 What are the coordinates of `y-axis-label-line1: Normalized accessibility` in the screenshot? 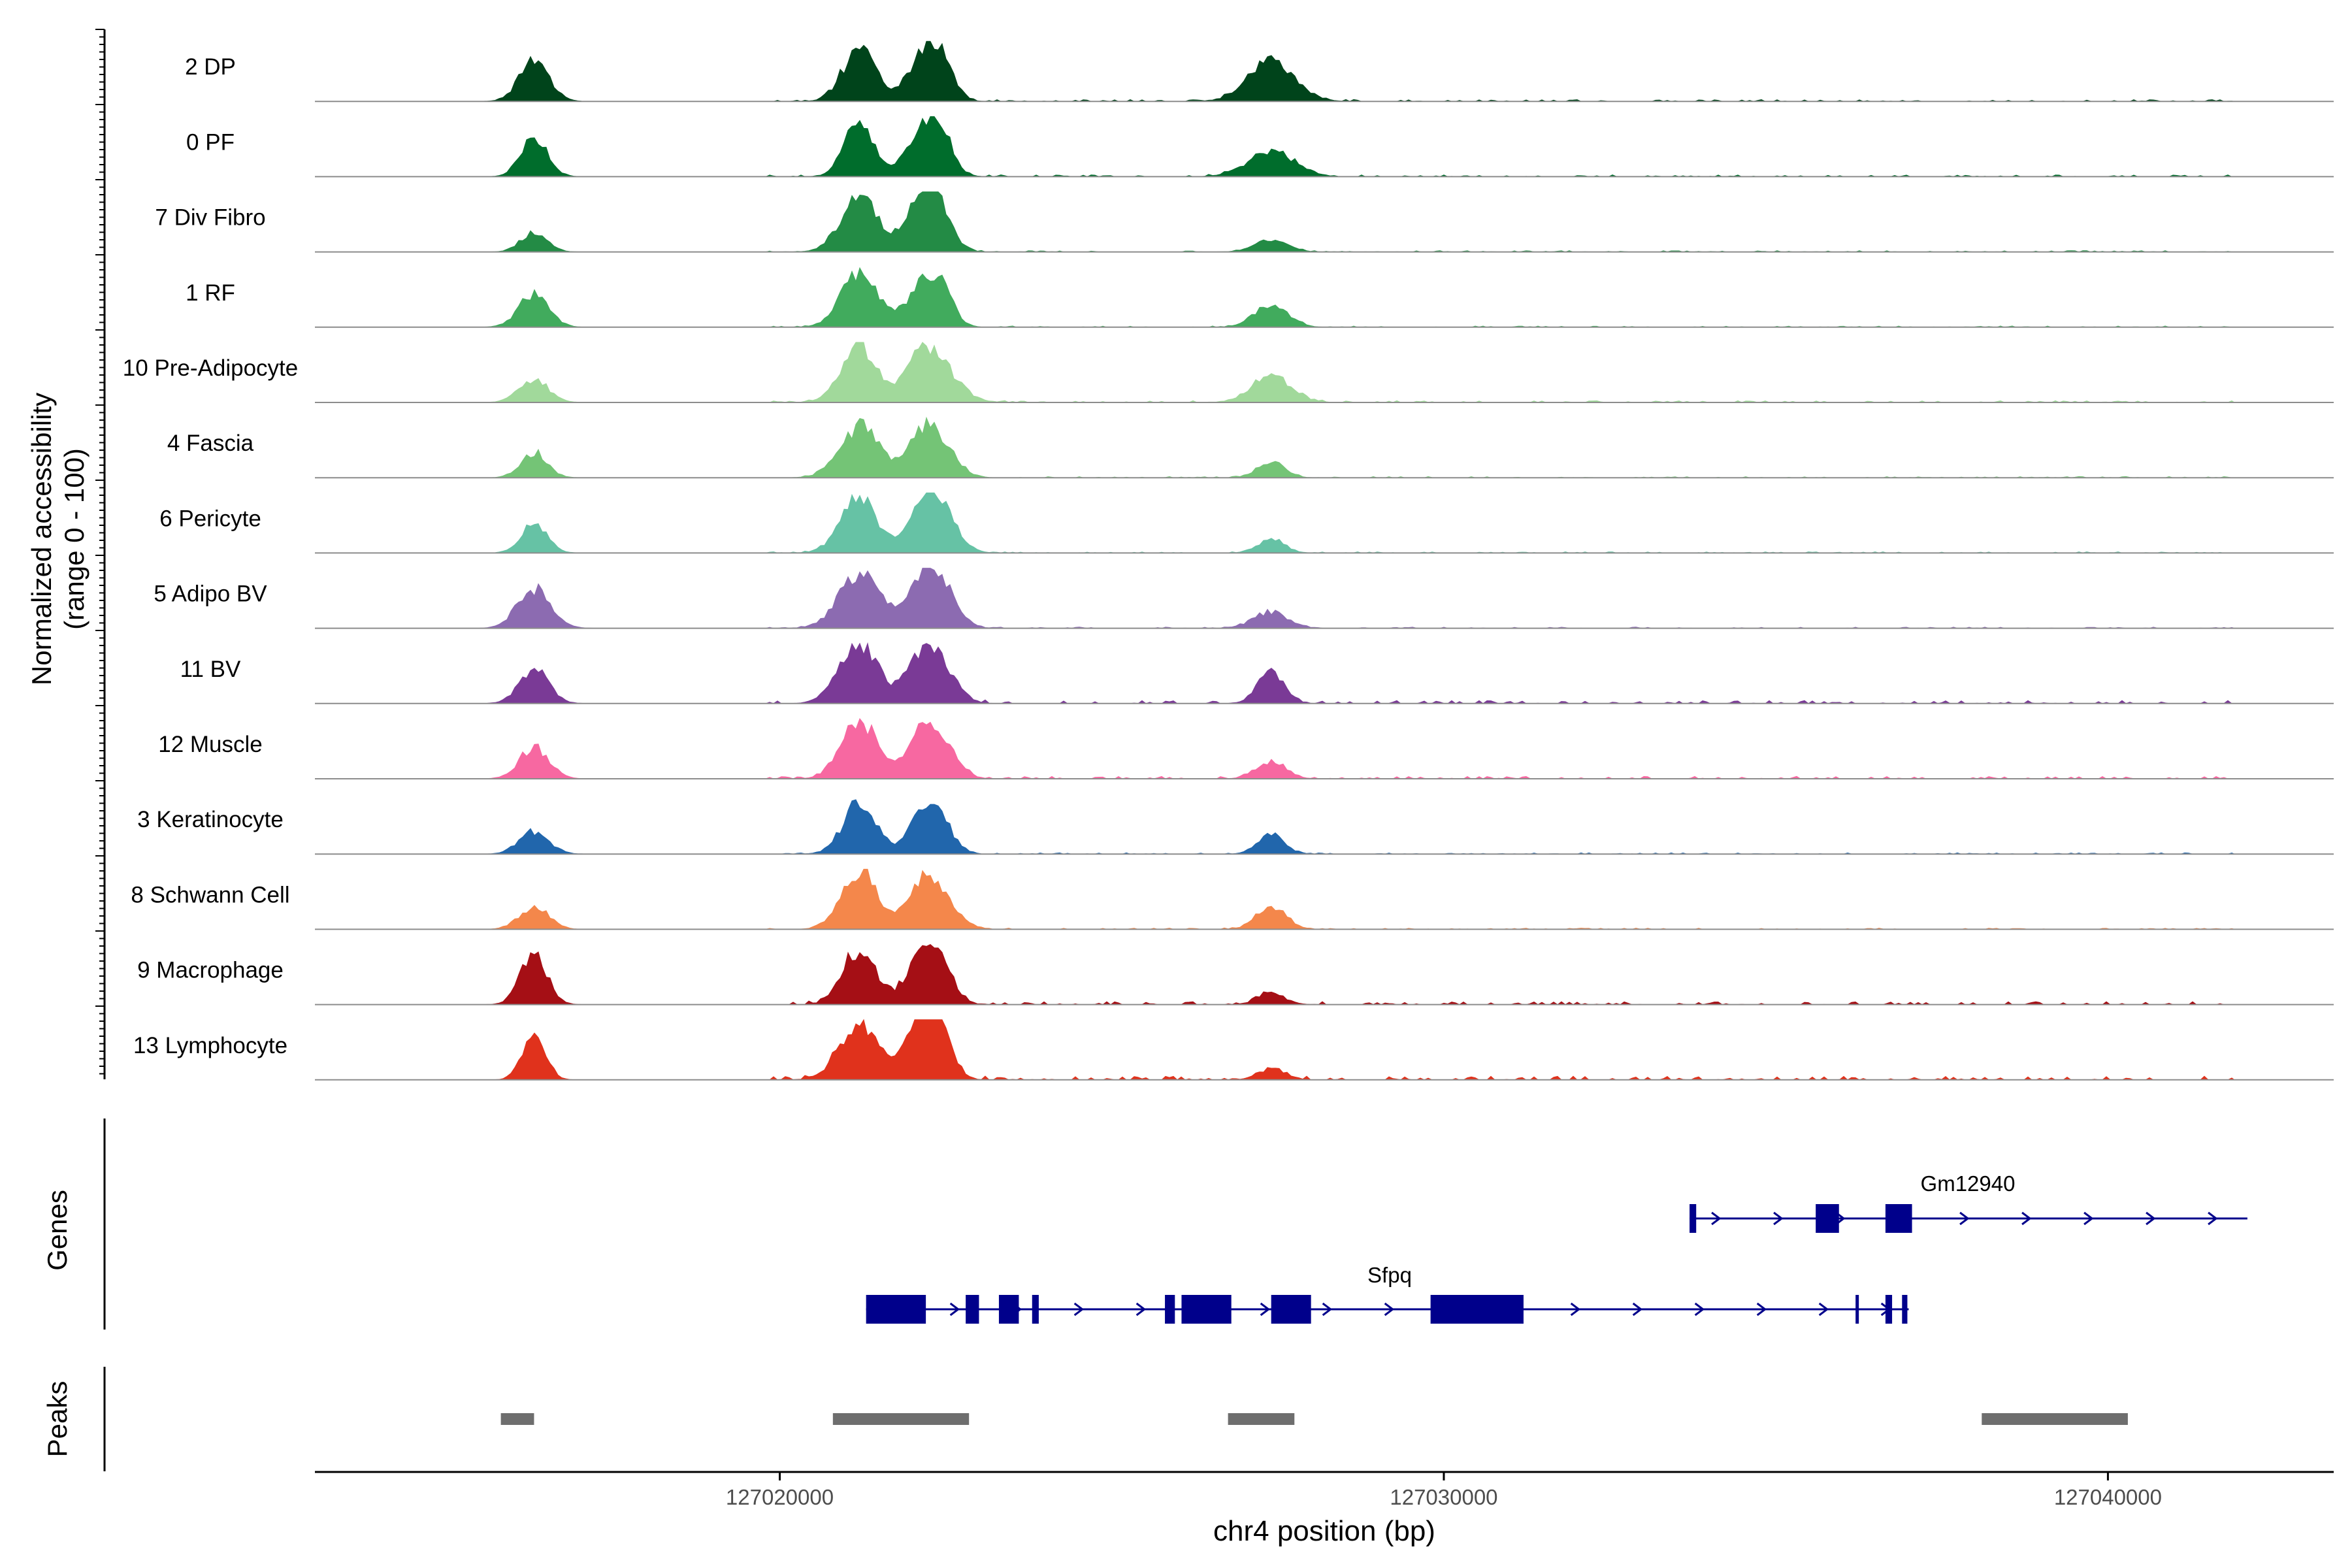 It's located at (41, 539).